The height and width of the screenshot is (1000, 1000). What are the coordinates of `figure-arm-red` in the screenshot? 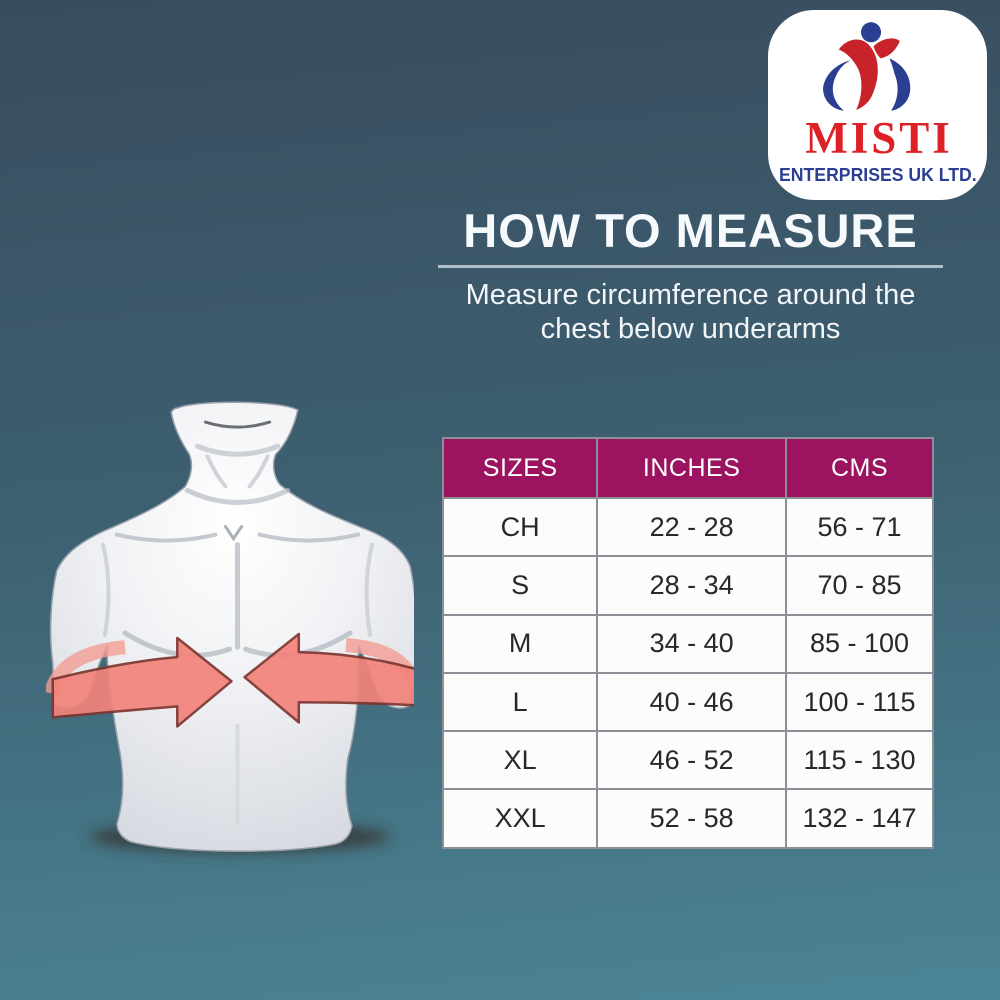 It's located at (886, 48).